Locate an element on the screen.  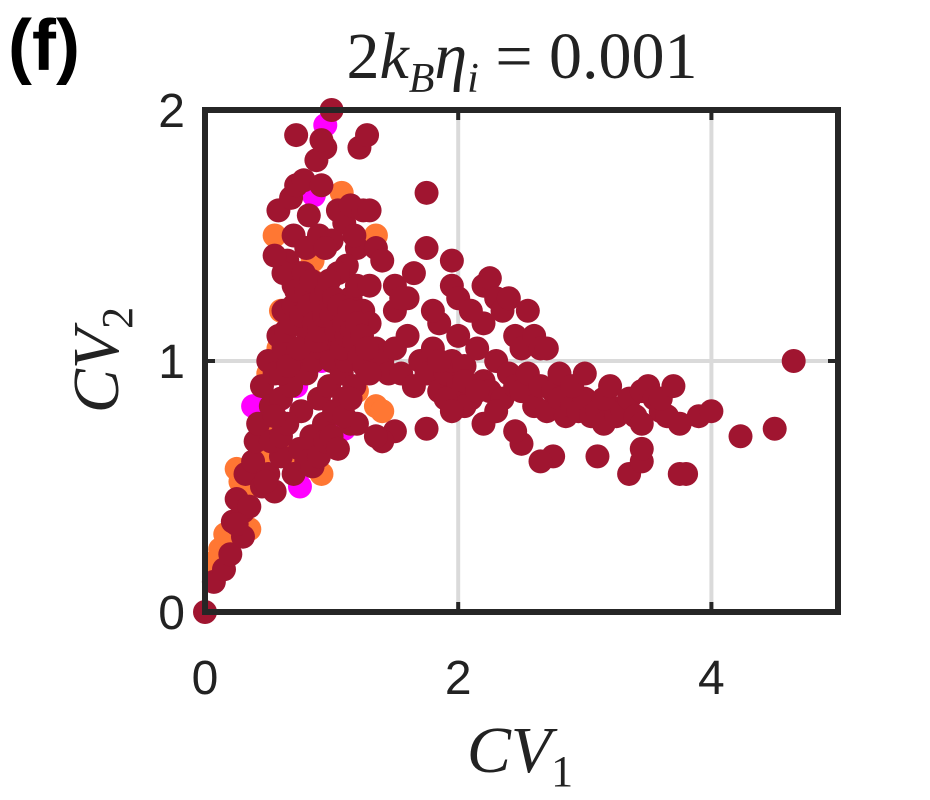
chart-title-pre: 2 is located at coordinates (362, 56).